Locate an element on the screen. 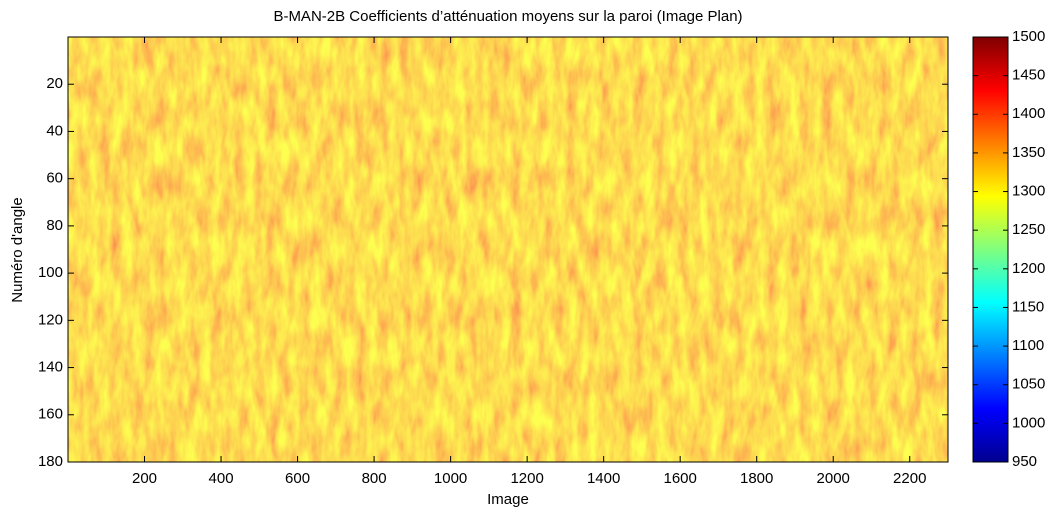  colorbar is located at coordinates (990, 249).